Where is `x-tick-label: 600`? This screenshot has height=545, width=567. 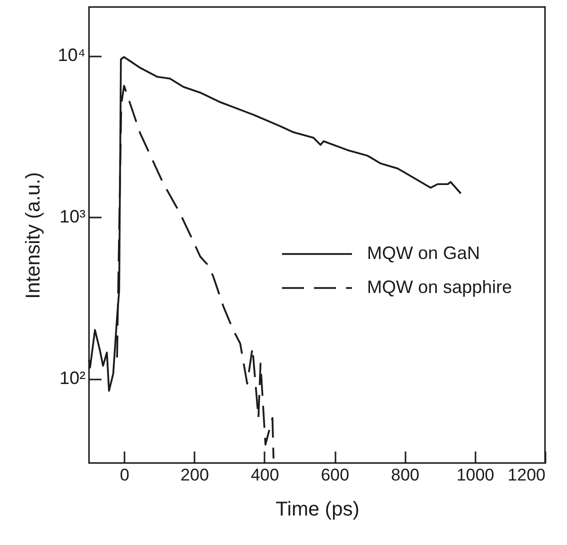 x-tick-label: 600 is located at coordinates (335, 475).